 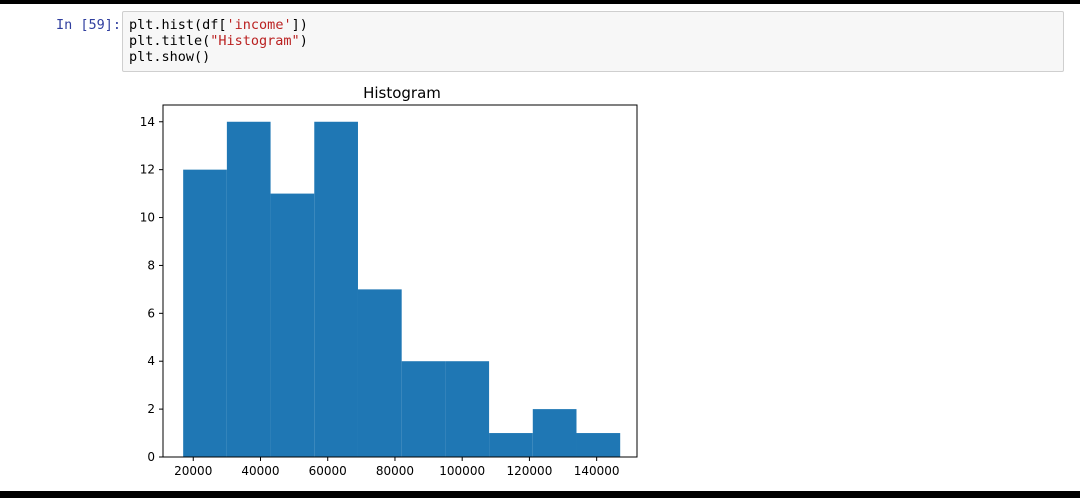 I want to click on code-line-2-post: ), so click(x=303, y=41).